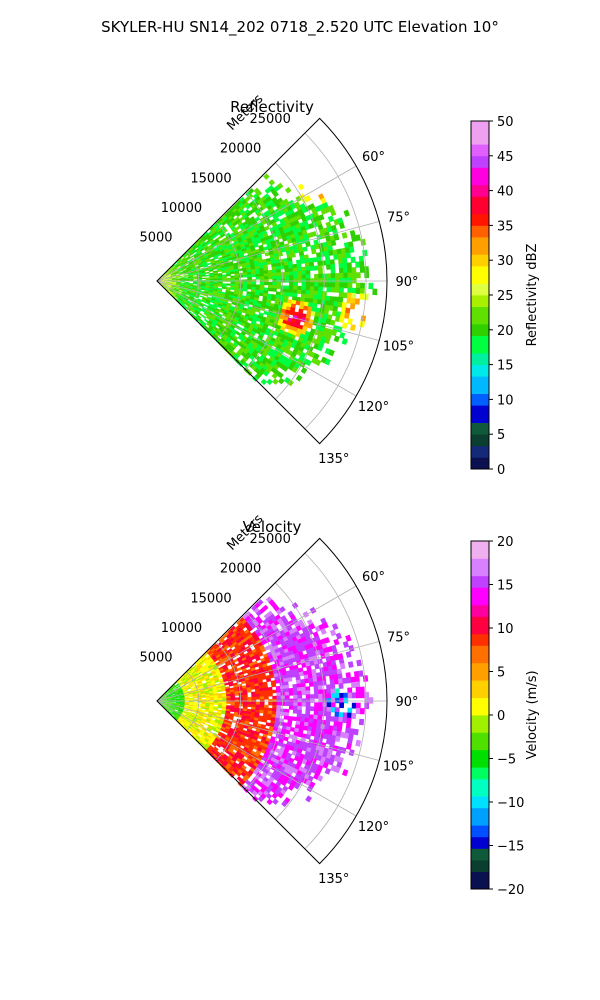 This screenshot has height=1000, width=600. What do you see at coordinates (406, 282) in the screenshot?
I see `azimuth-tick-label: 90°` at bounding box center [406, 282].